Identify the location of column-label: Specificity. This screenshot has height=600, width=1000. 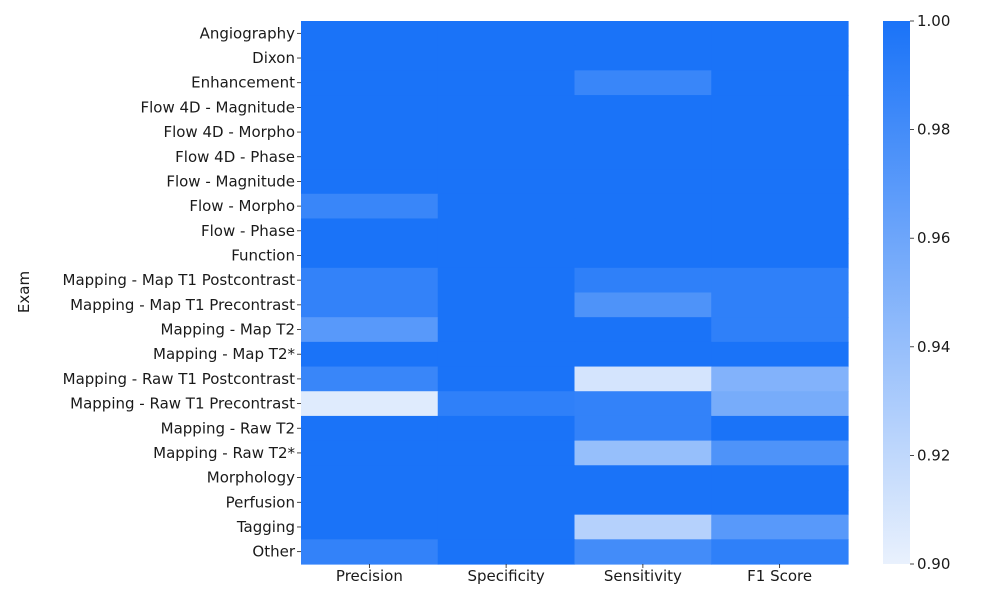
(505, 576).